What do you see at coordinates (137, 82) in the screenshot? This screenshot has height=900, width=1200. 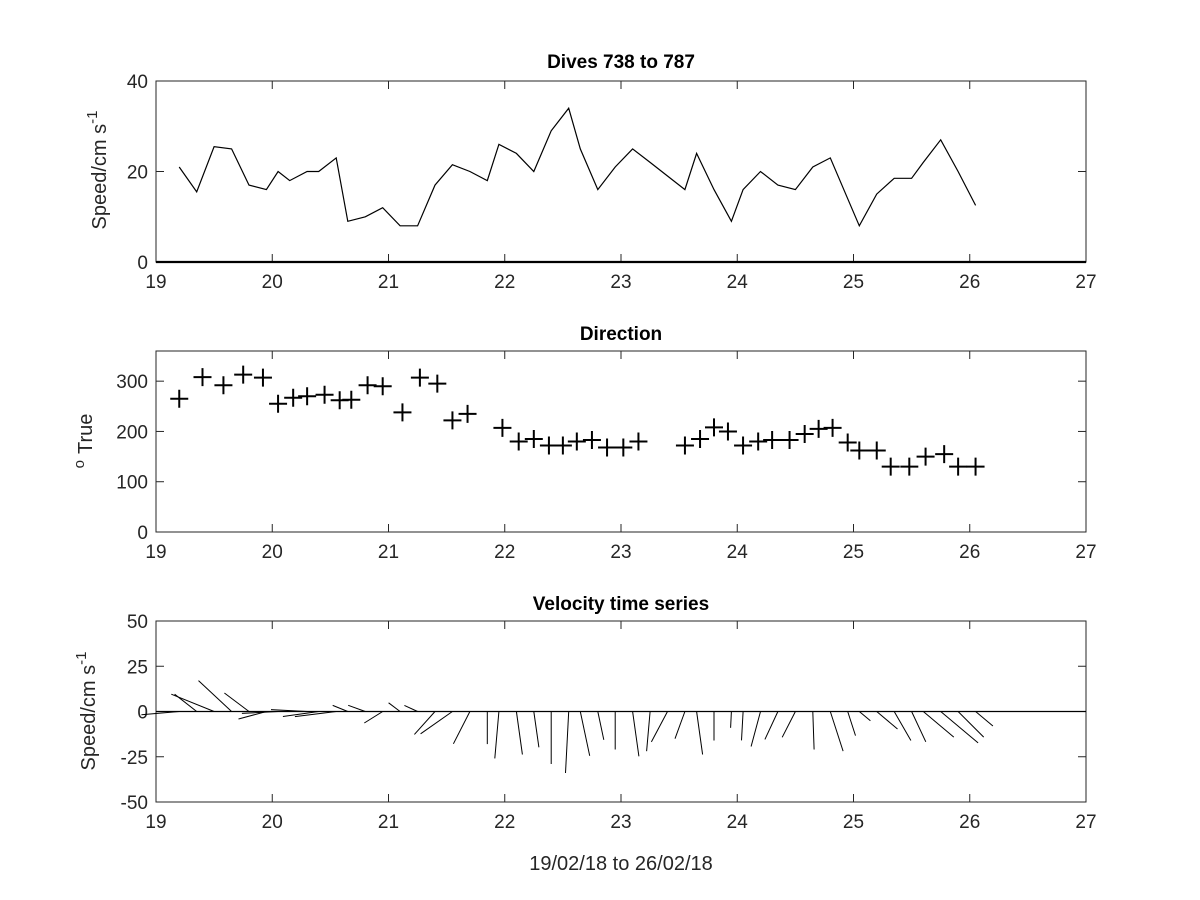 I see `speed-chart-ytick-label: 40` at bounding box center [137, 82].